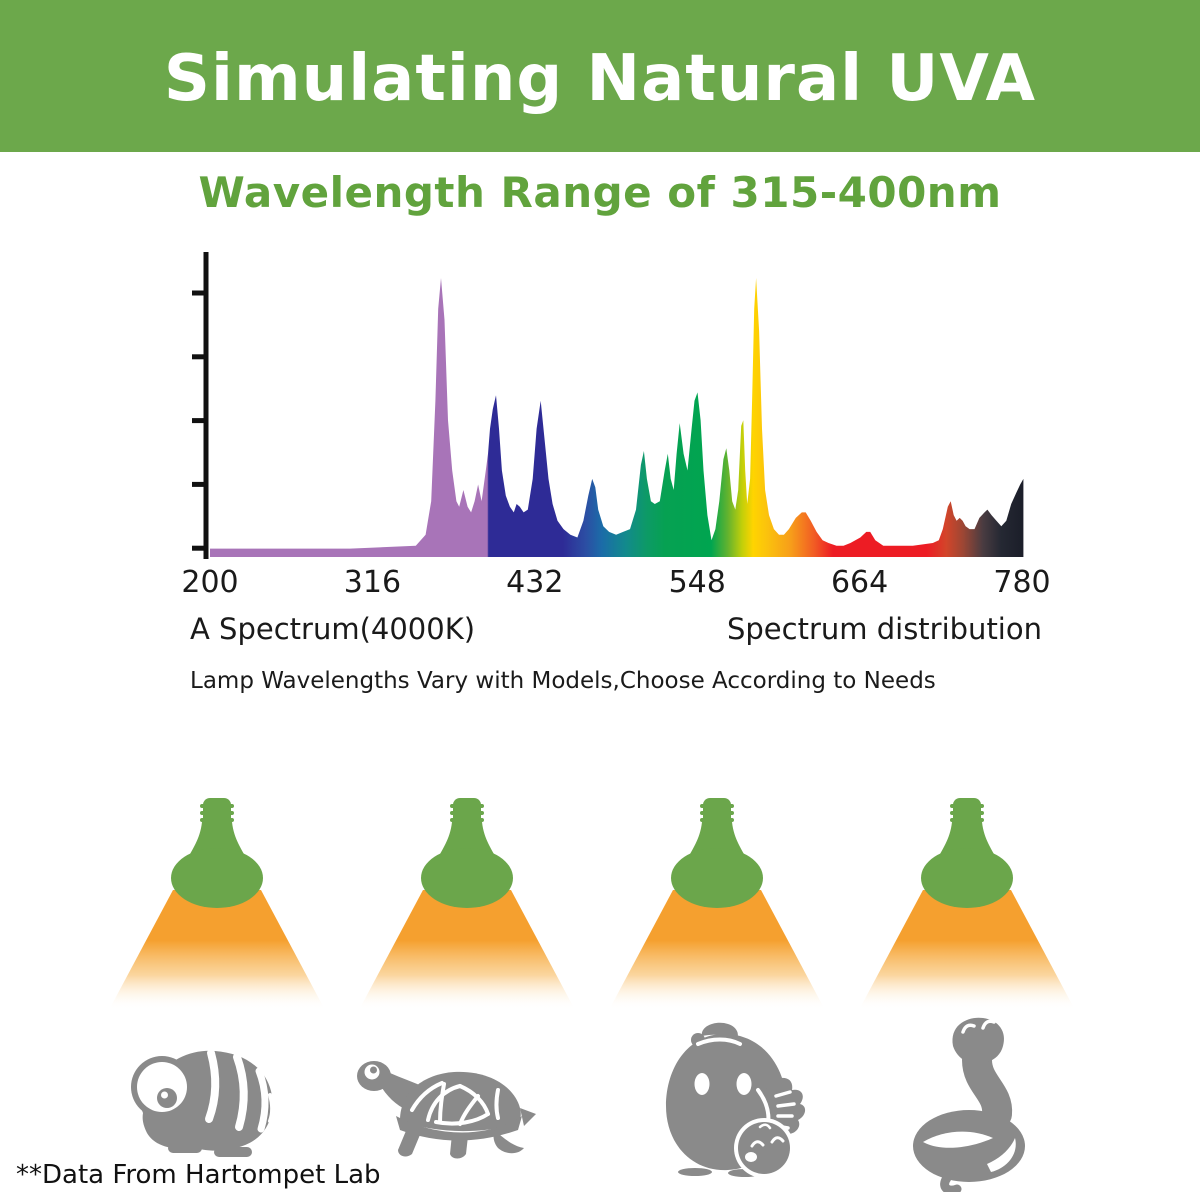 The width and height of the screenshot is (1200, 1200). Describe the element at coordinates (600, 192) in the screenshot. I see `subtitle: Wavelength Range of 315-400nm` at that location.